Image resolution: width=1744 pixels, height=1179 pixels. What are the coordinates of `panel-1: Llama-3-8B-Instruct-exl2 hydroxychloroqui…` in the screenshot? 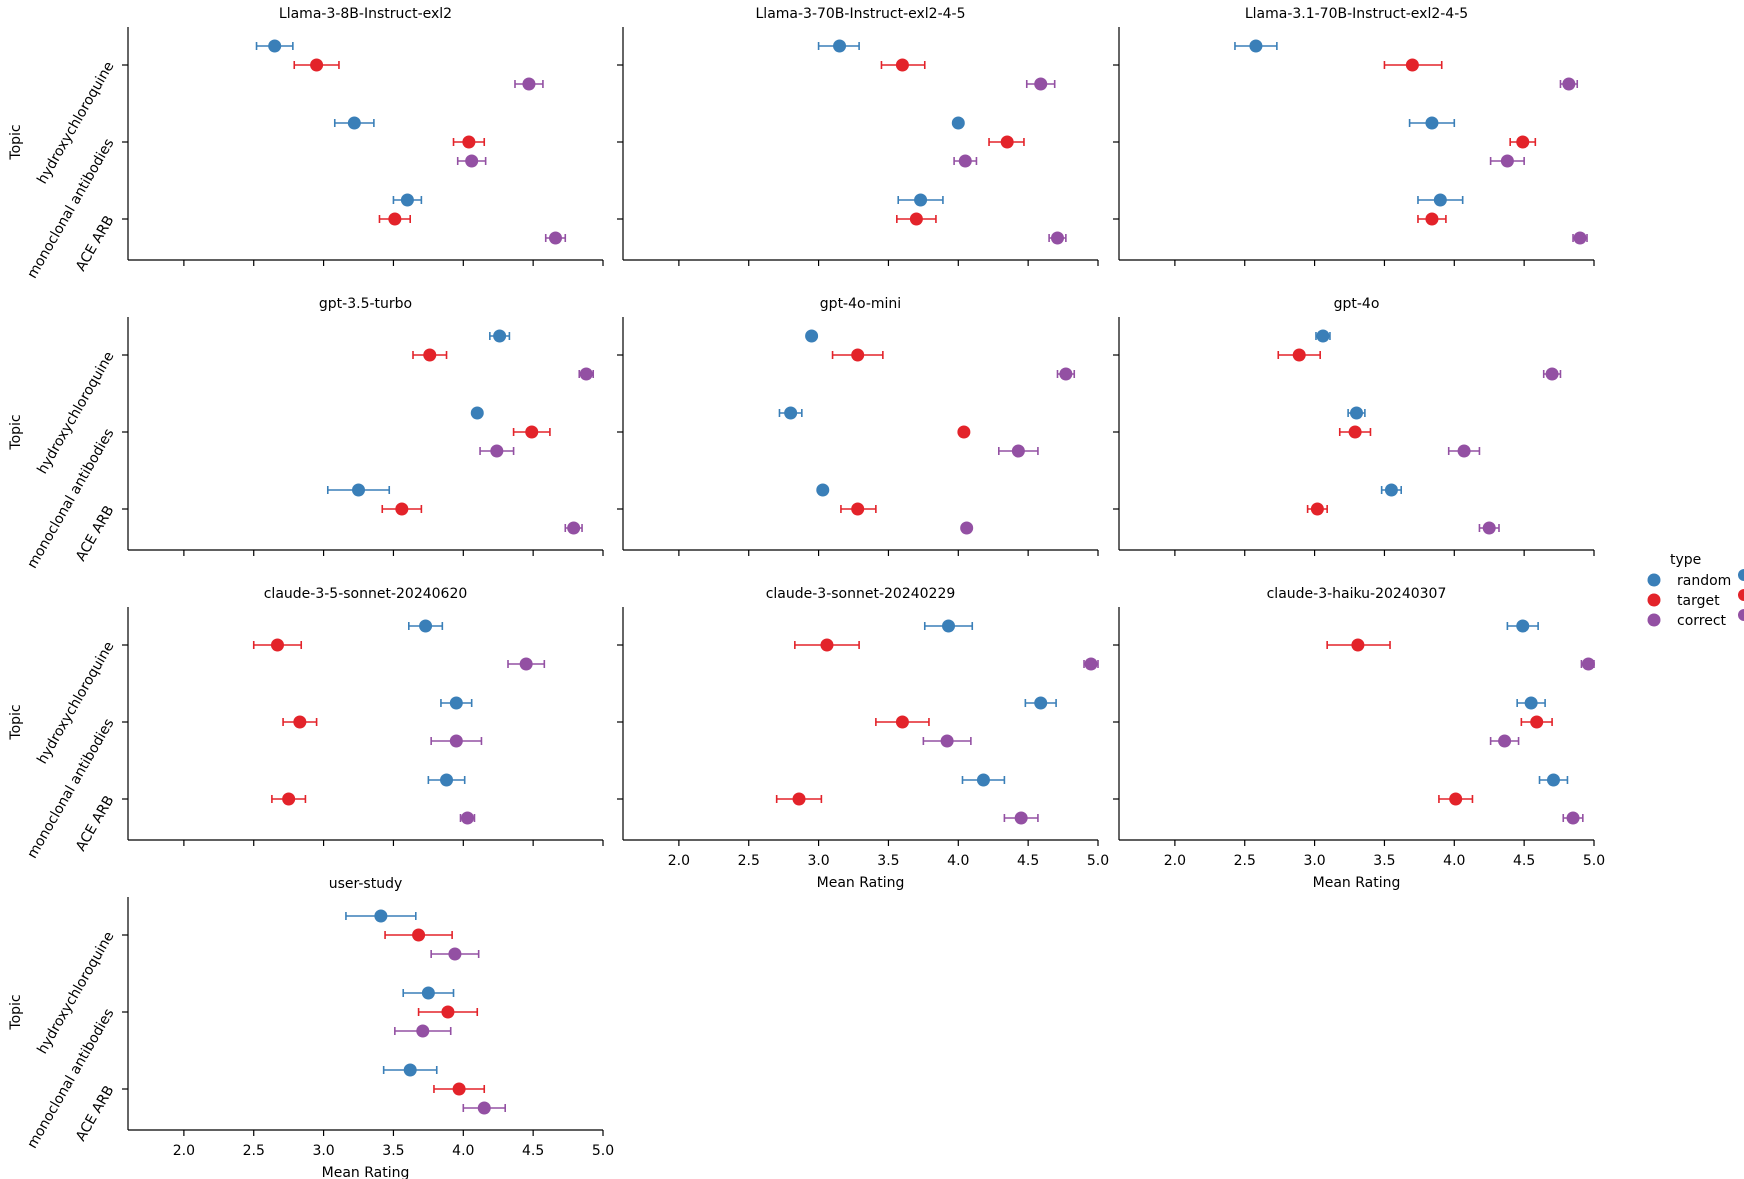 It's located at (306, 143).